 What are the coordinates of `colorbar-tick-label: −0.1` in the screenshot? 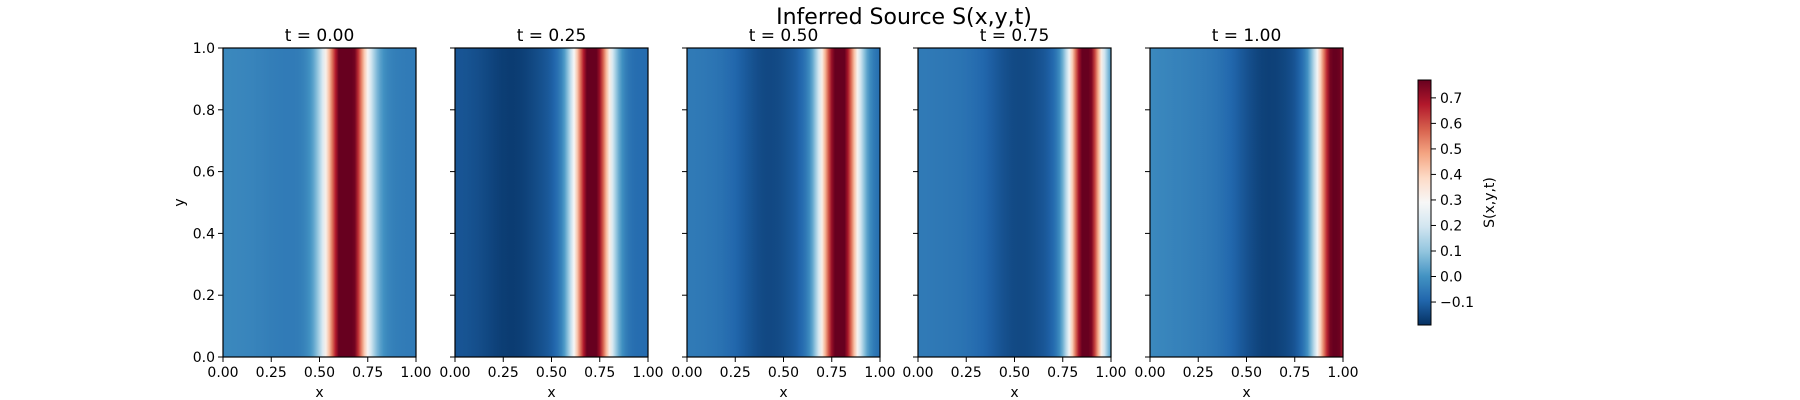 It's located at (1457, 303).